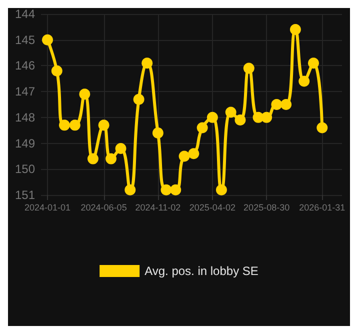  I want to click on x-tick-label: 2026-01-31, so click(322, 207).